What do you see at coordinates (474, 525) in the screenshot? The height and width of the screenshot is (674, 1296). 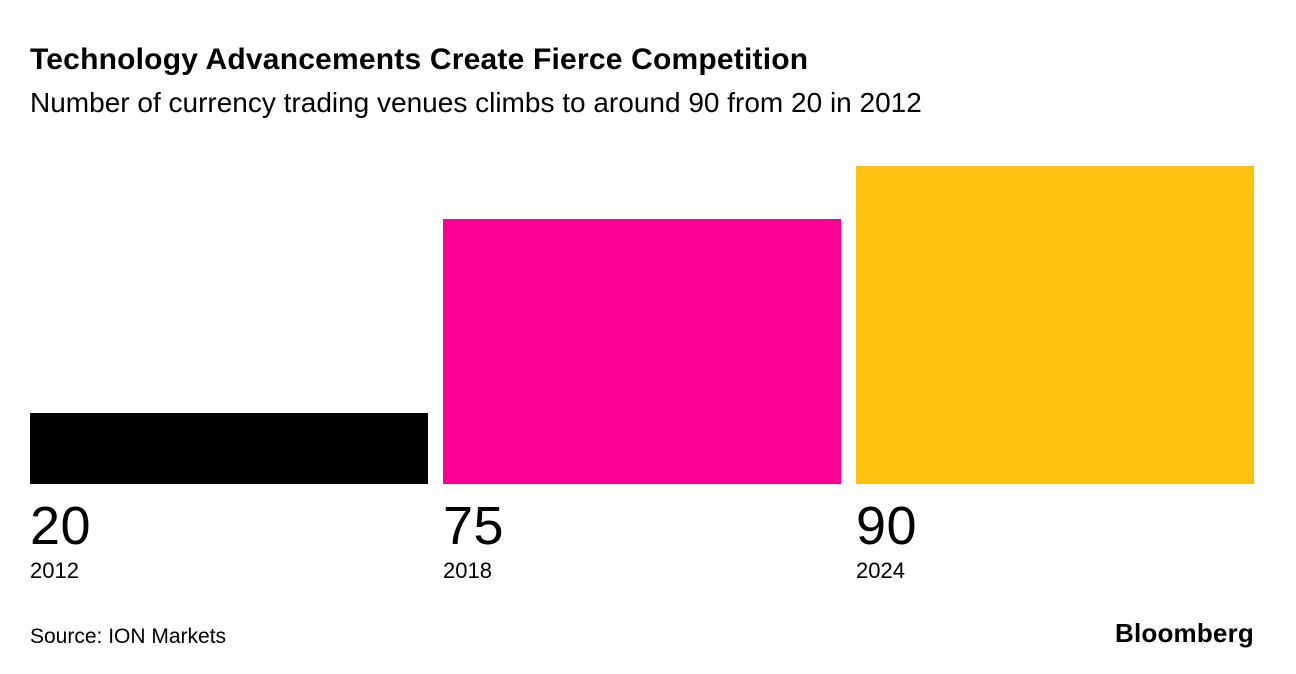 I see `bar-value-label: 75` at bounding box center [474, 525].